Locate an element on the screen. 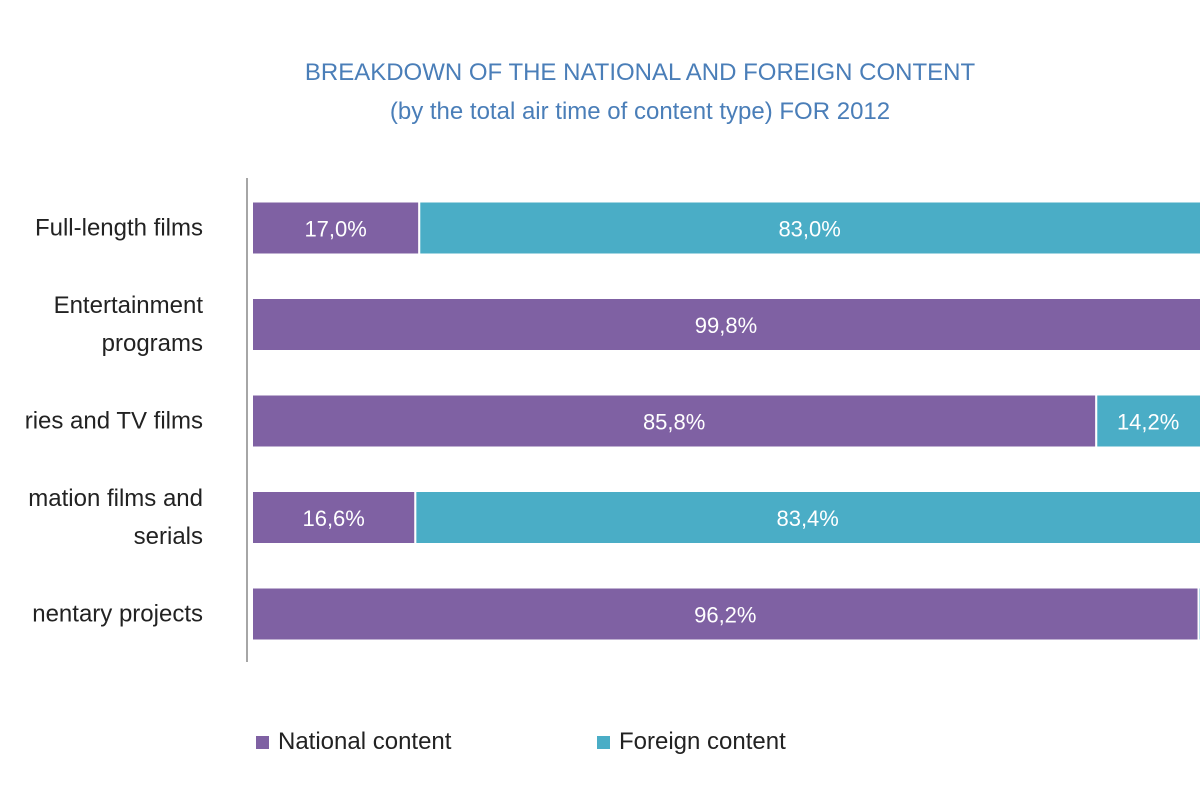 The height and width of the screenshot is (800, 1200). legend-item-national: National content is located at coordinates (353, 742).